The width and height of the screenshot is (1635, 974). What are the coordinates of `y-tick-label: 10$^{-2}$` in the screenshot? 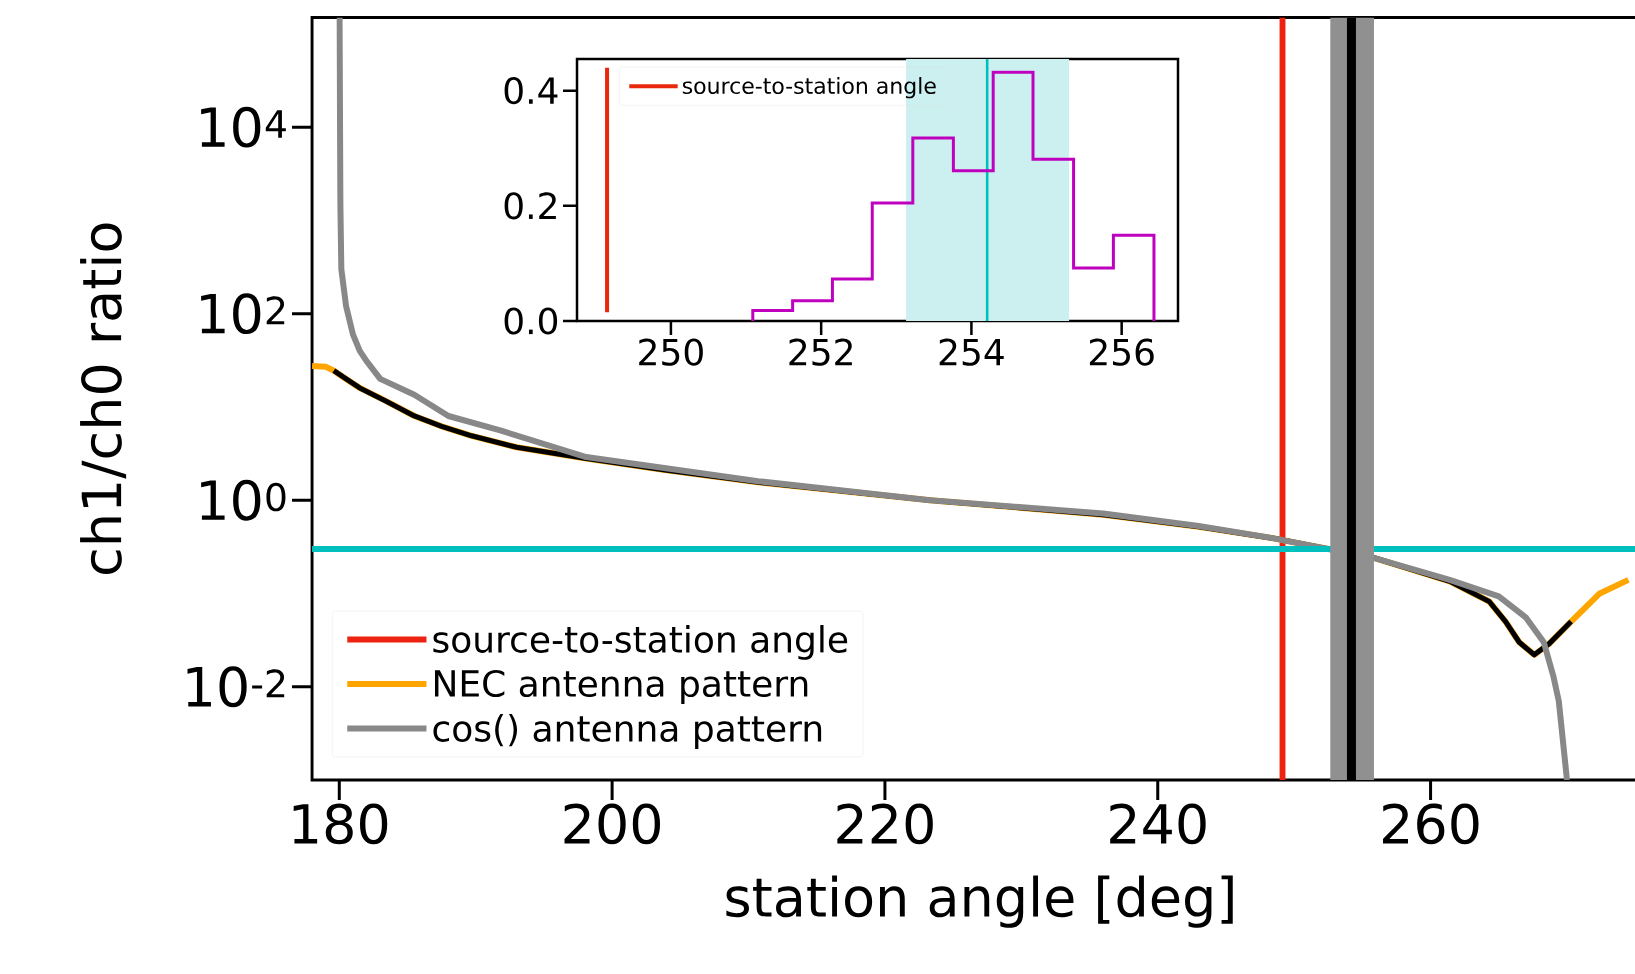 It's located at (236, 687).